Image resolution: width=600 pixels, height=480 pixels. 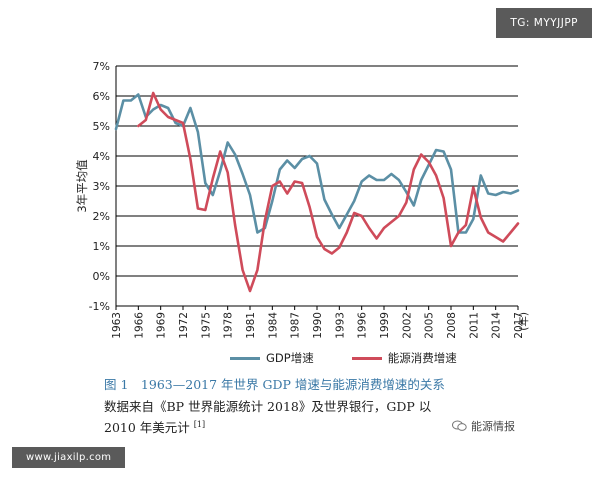 I want to click on y-tick-label: 1%, so click(x=101, y=246).